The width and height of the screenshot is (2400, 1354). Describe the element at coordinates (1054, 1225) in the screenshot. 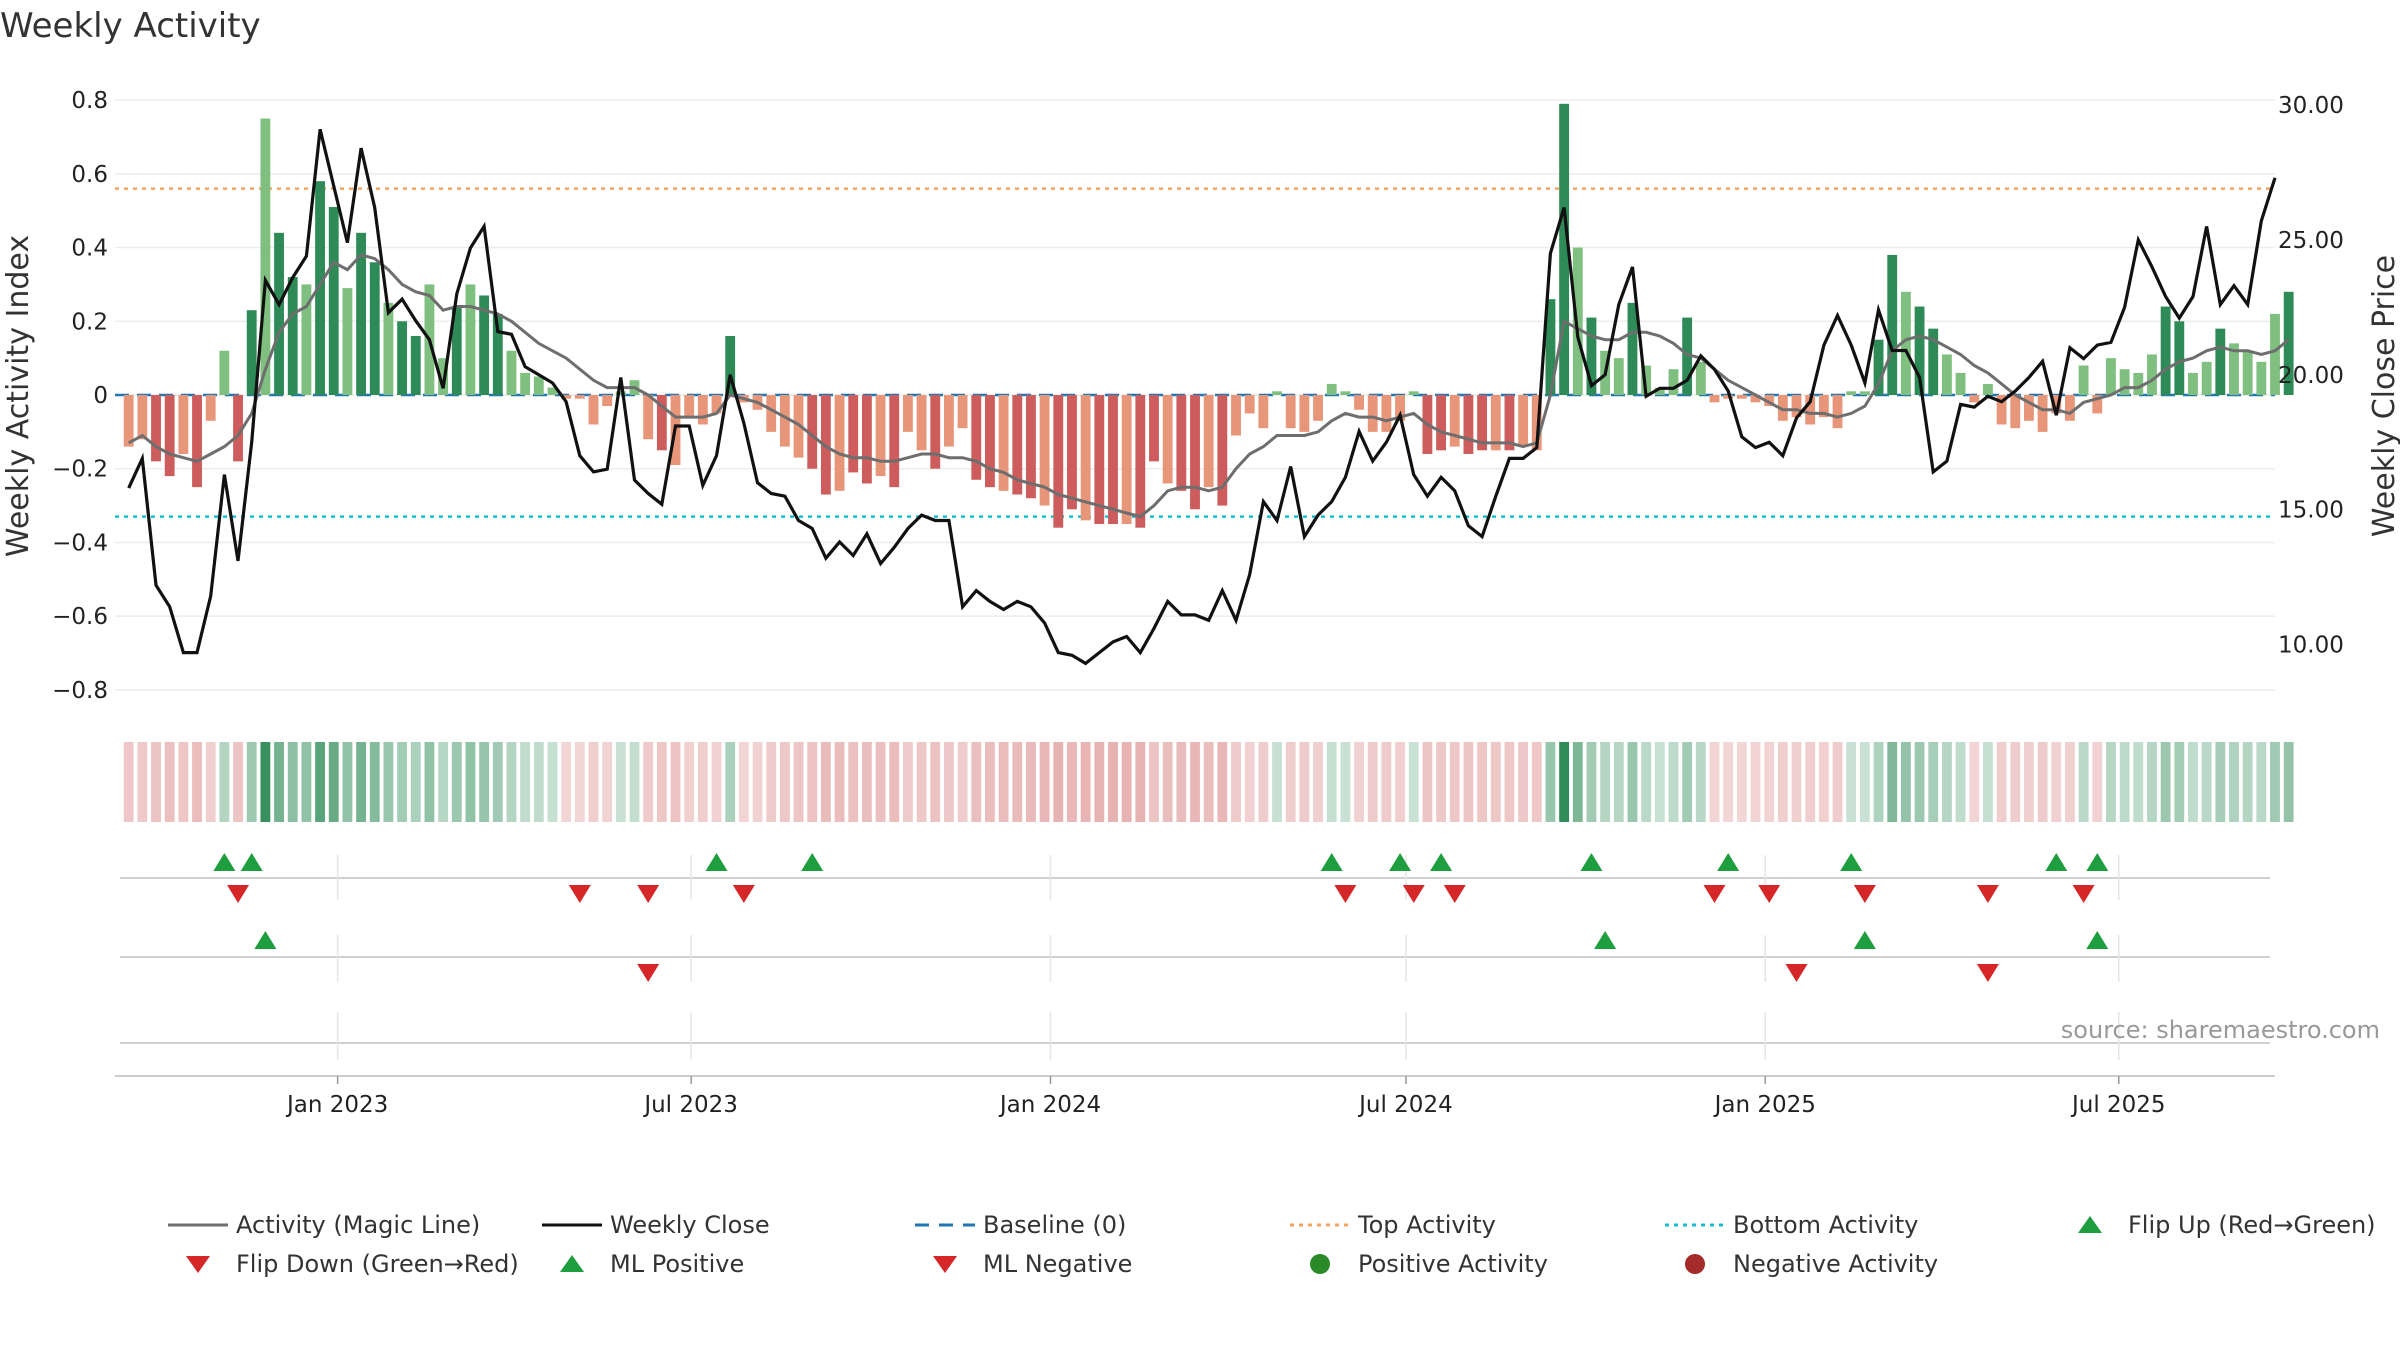

I see `legend-label: Baseline (0)` at that location.